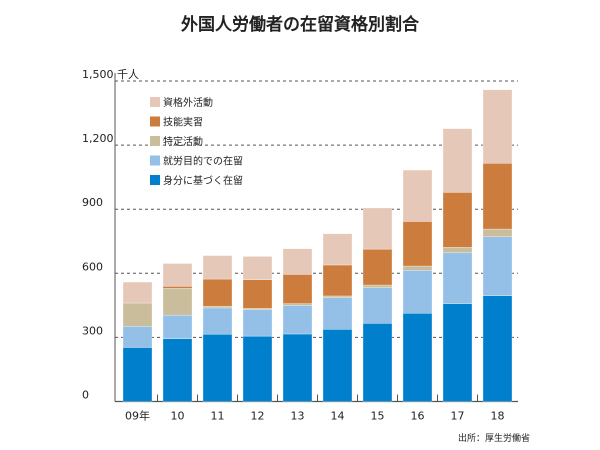 The height and width of the screenshot is (450, 600). I want to click on legend-label: 資格外活動, so click(188, 102).